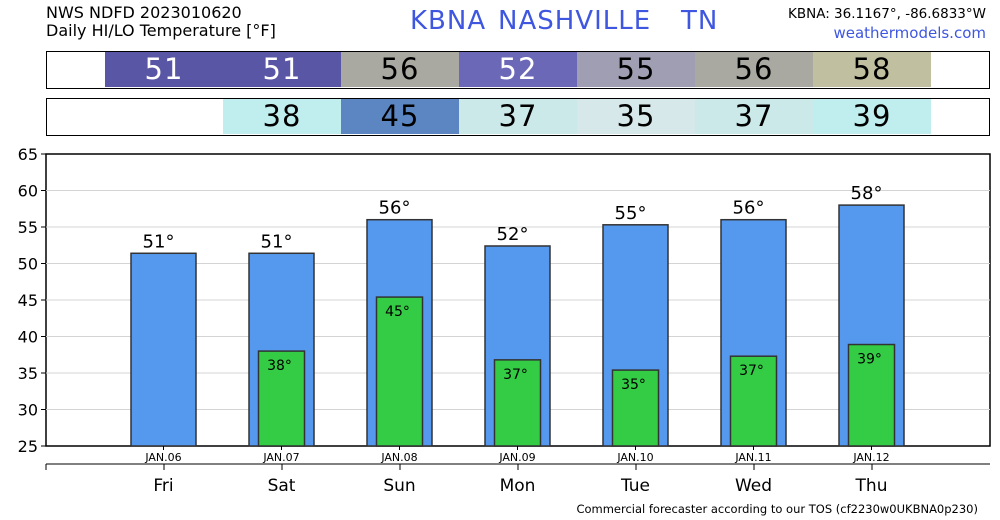 This screenshot has width=1000, height=520. I want to click on high-temp-cell: 52, so click(518, 69).